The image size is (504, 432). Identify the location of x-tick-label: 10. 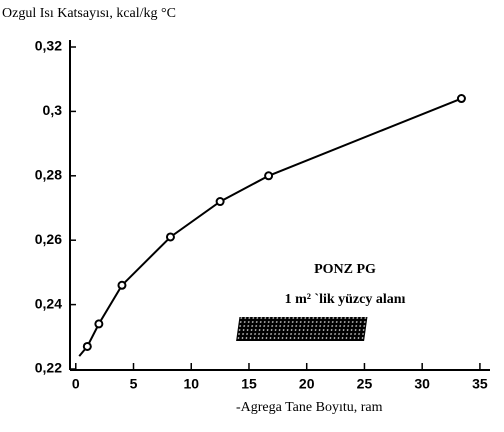
(191, 384).